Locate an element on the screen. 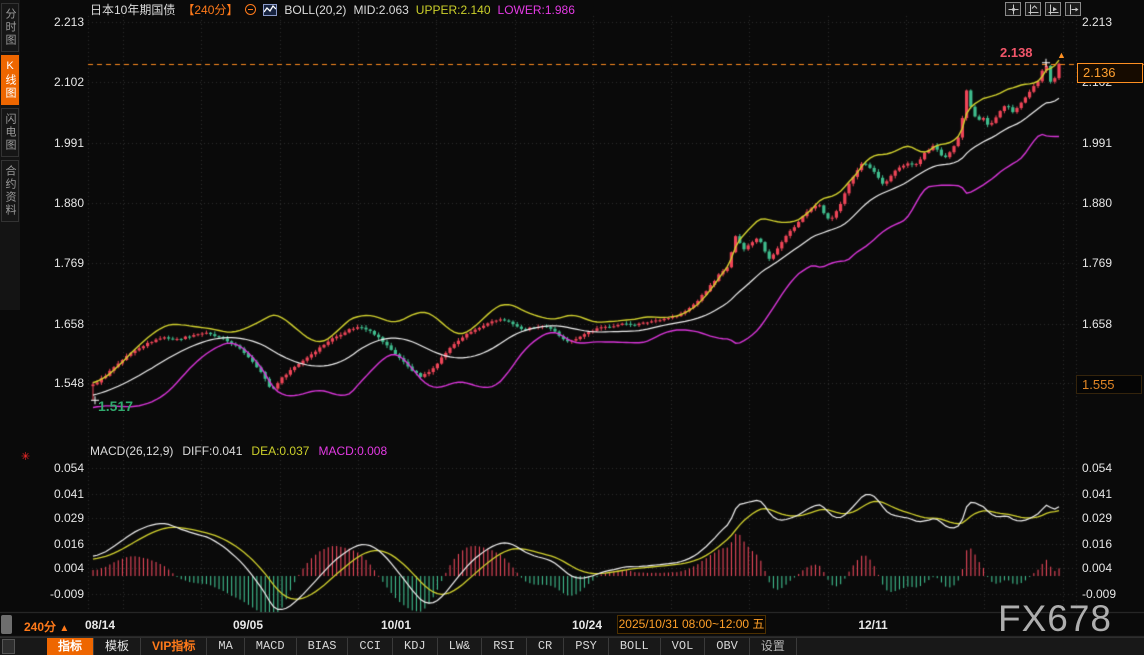 Image resolution: width=1144 pixels, height=655 pixels. toolbar-tab-KDJ: KDJ is located at coordinates (415, 646).